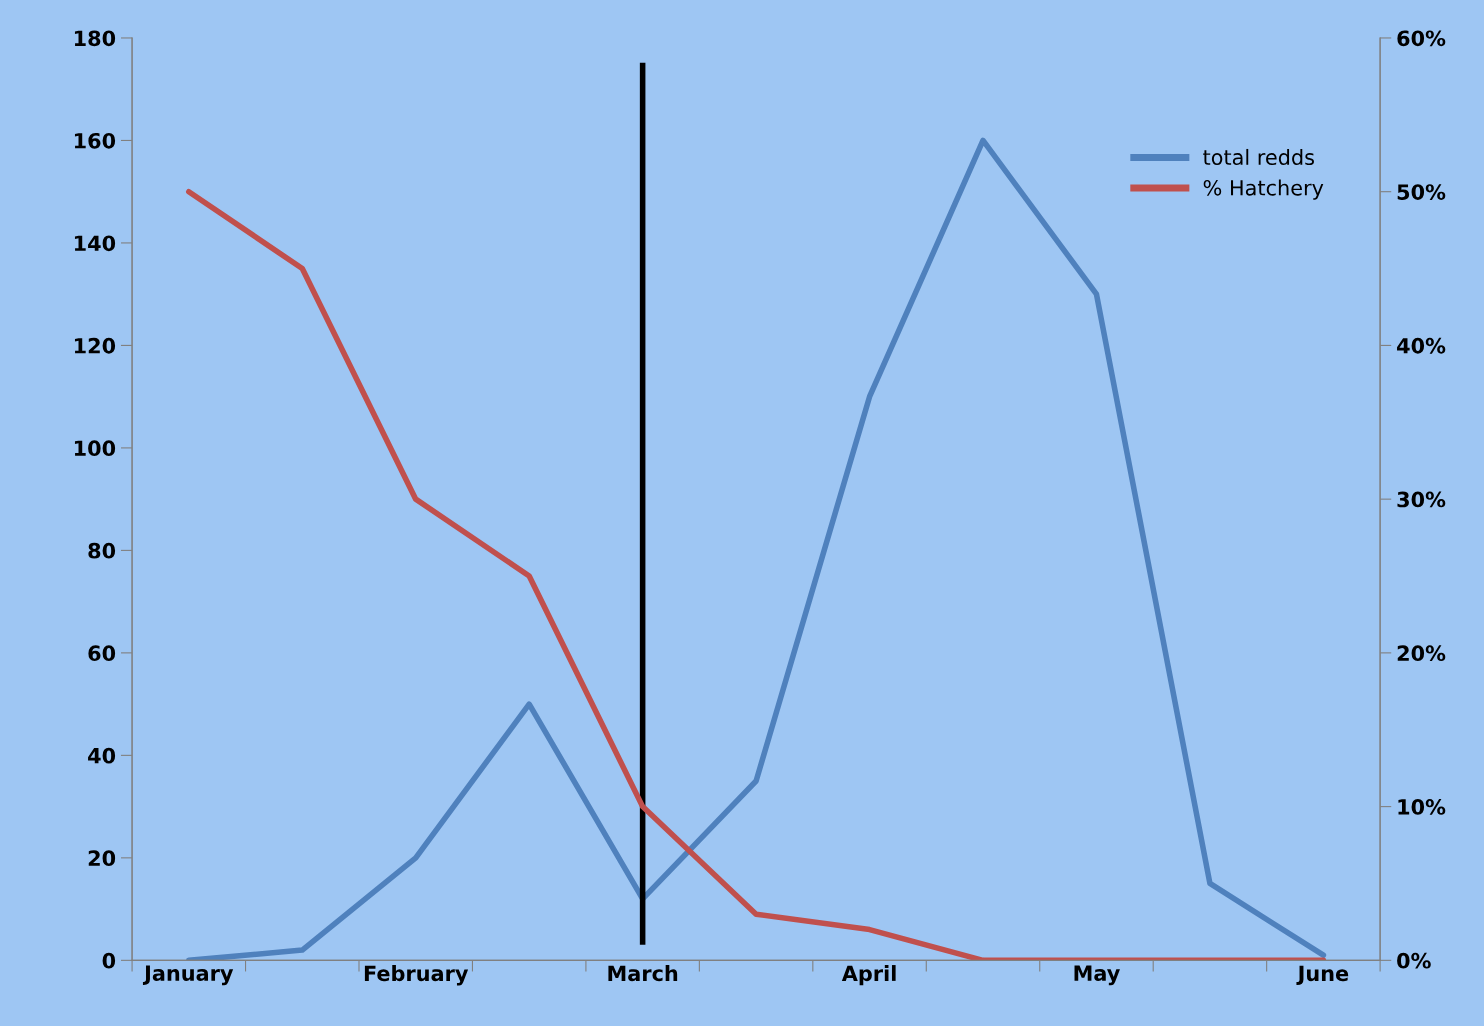 The height and width of the screenshot is (1026, 1484). Describe the element at coordinates (95, 448) in the screenshot. I see `y-tick-label: 100` at that location.